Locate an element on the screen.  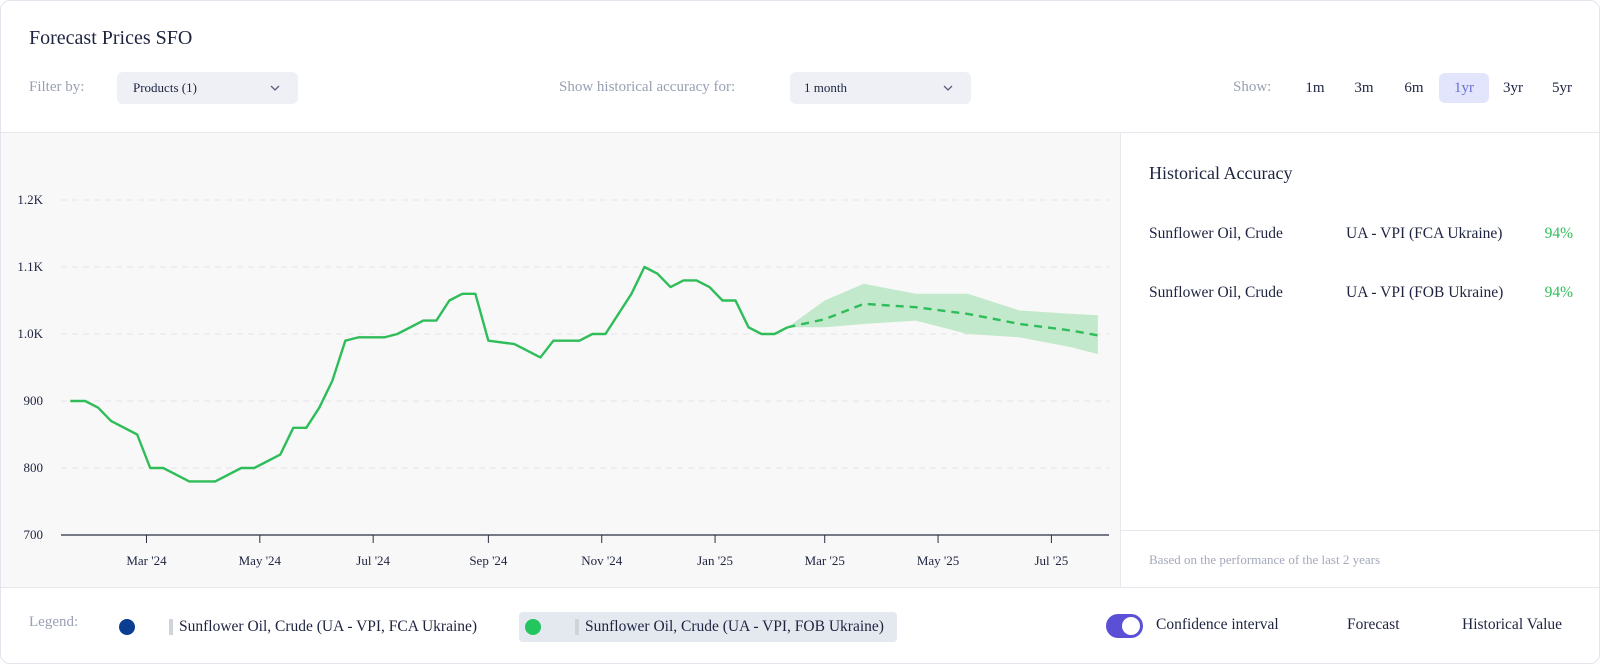
range-button-1yr: 1yr is located at coordinates (1464, 88).